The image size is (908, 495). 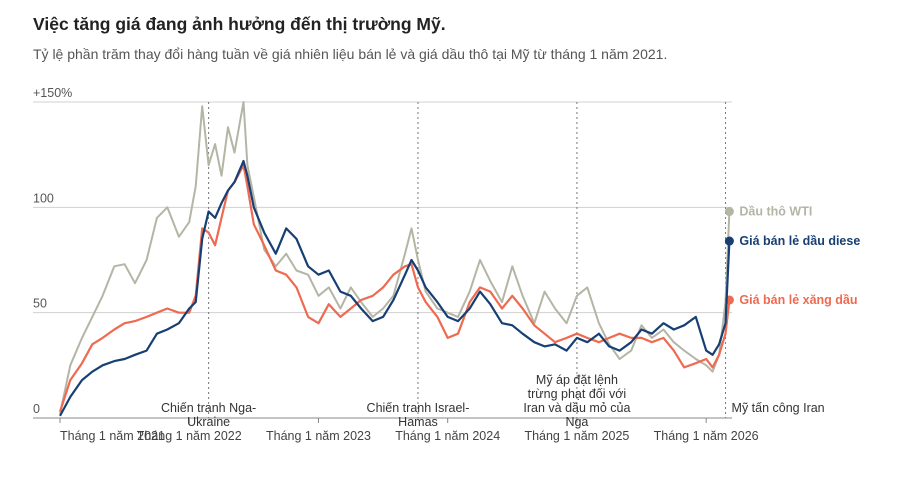 What do you see at coordinates (729, 241) in the screenshot?
I see `series-endpoint-diesel` at bounding box center [729, 241].